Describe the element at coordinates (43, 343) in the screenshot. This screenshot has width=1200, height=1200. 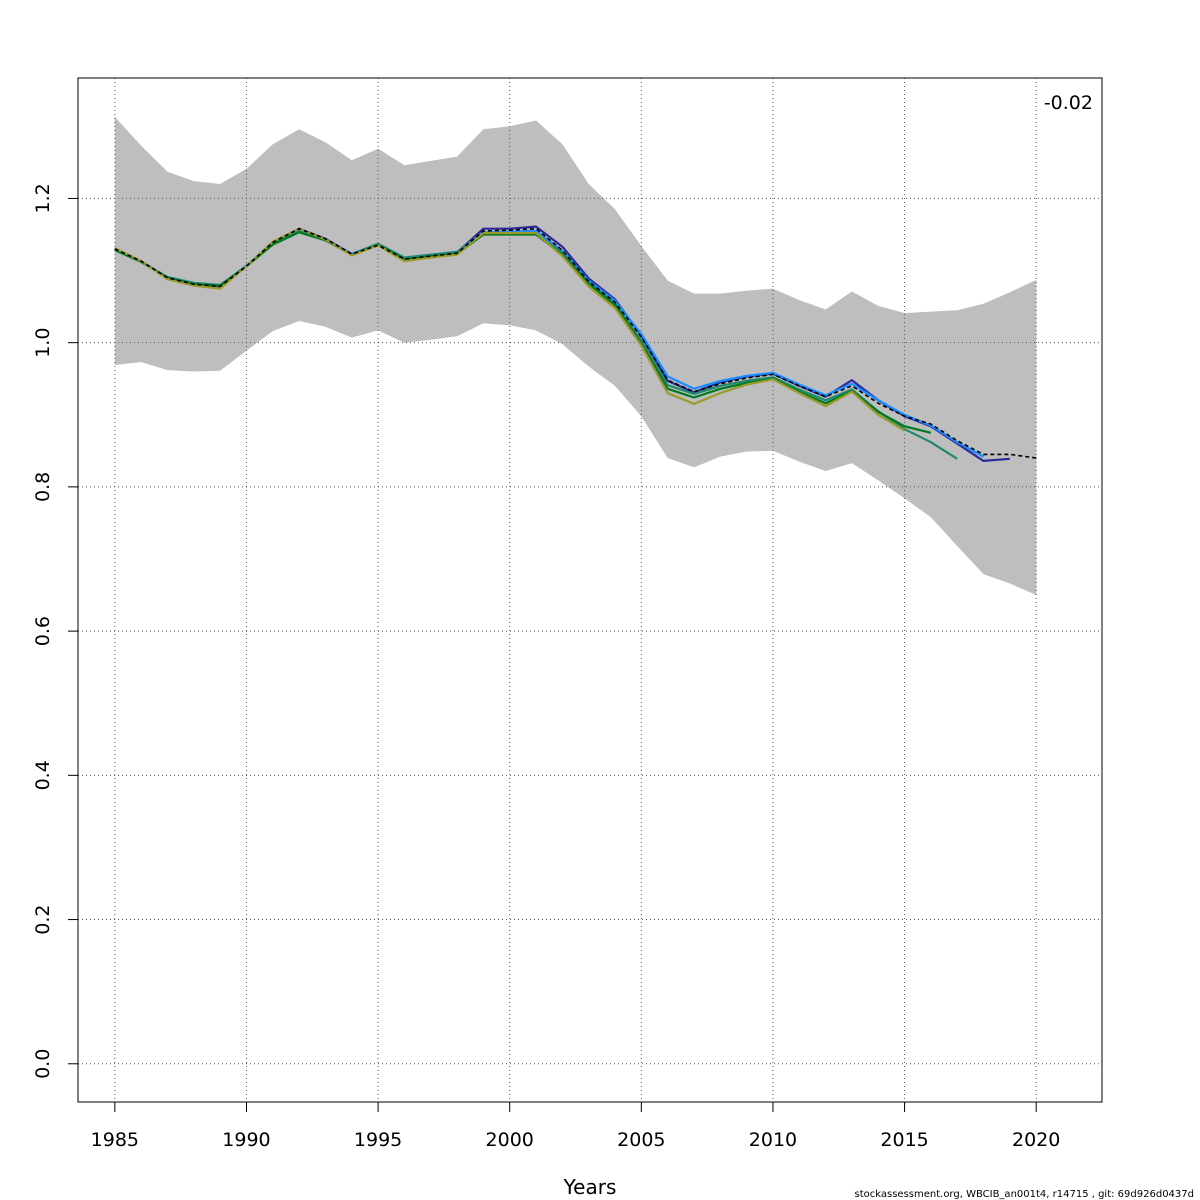
I see `y-tick-label: 1.0` at that location.